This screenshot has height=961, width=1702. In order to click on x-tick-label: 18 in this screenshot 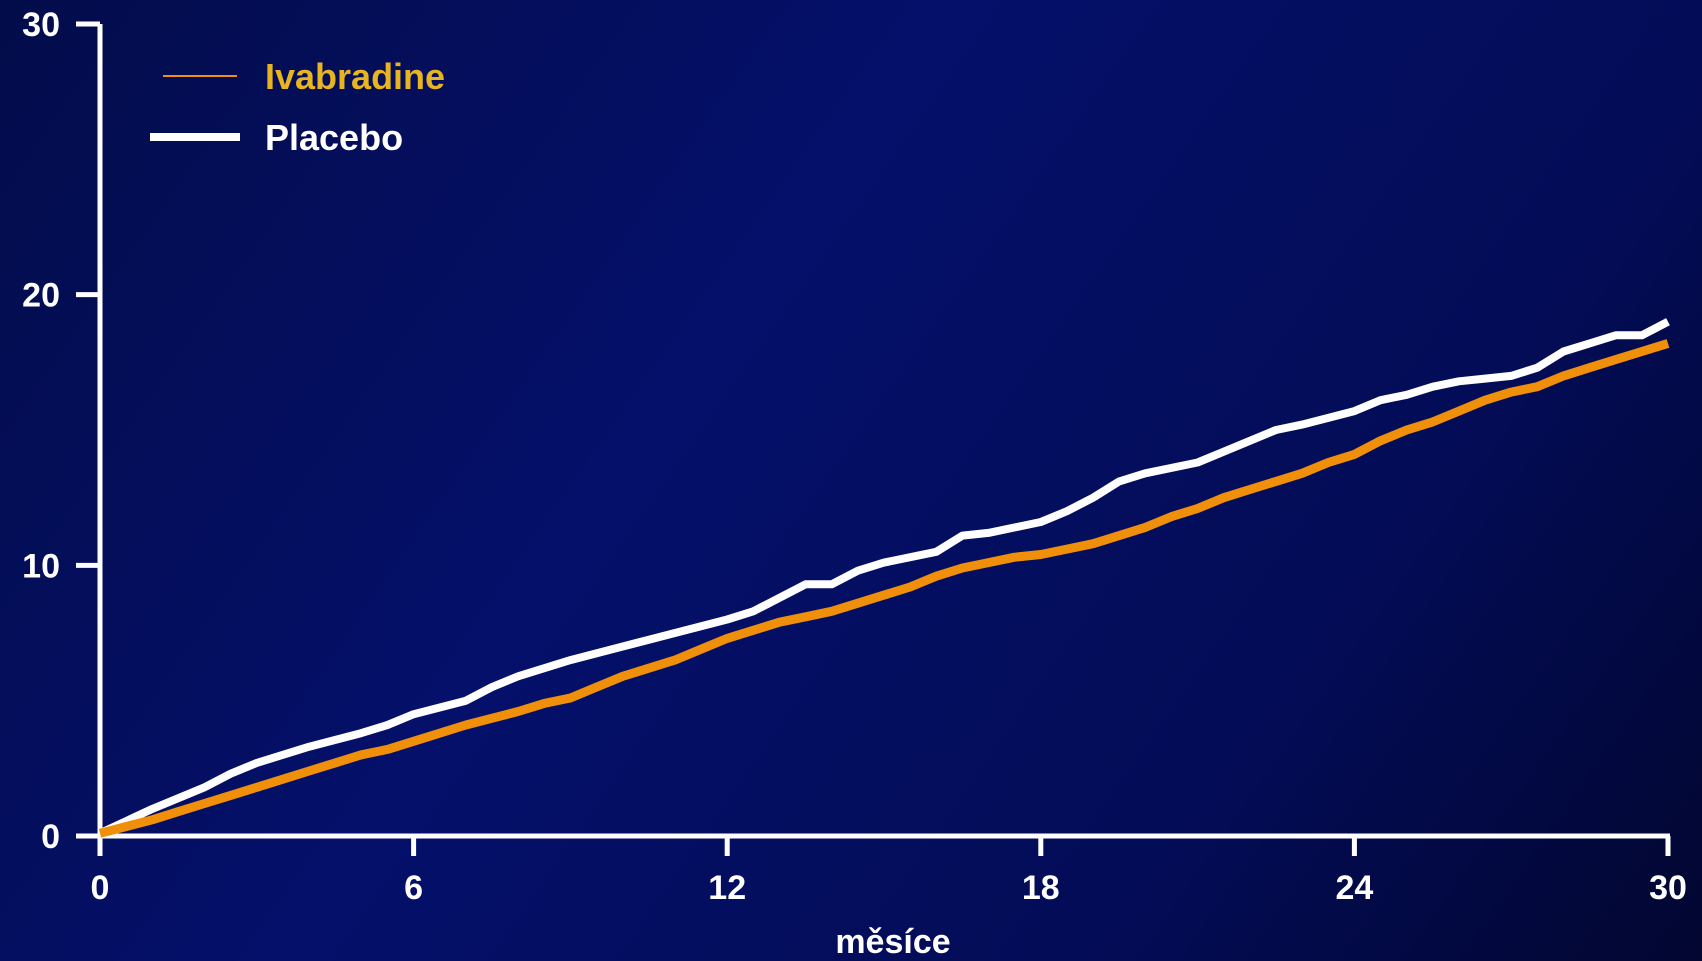, I will do `click(1041, 888)`.